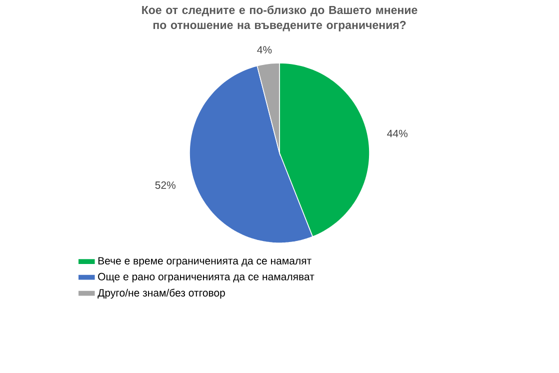  What do you see at coordinates (165, 185) in the screenshot?
I see `data-label: 52%` at bounding box center [165, 185].